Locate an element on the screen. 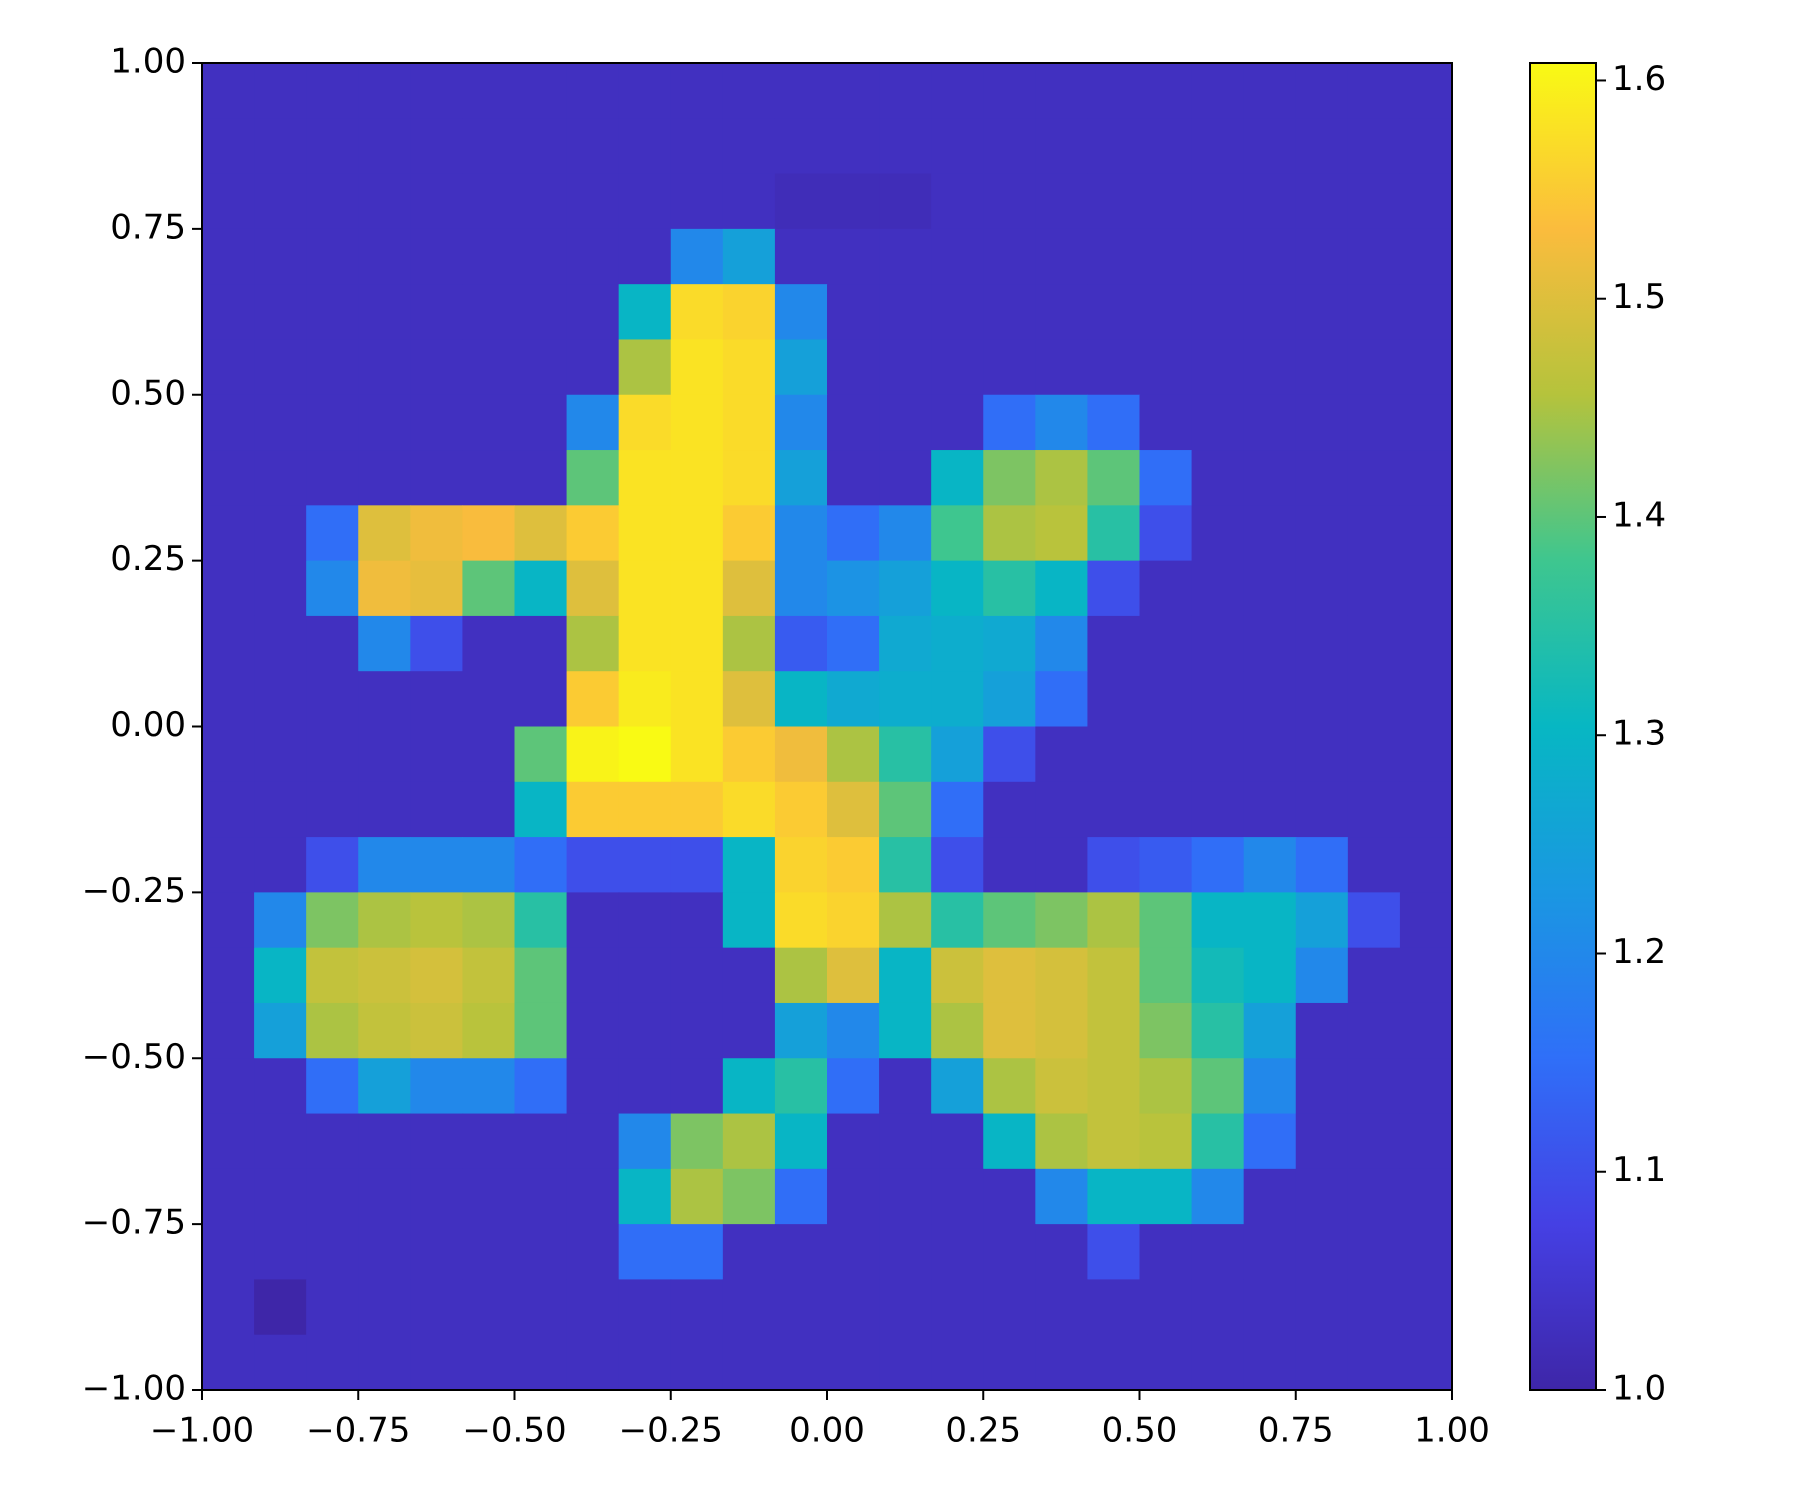 This screenshot has width=1800, height=1500. colorbar-tick-label: 1.3 is located at coordinates (1639, 734).